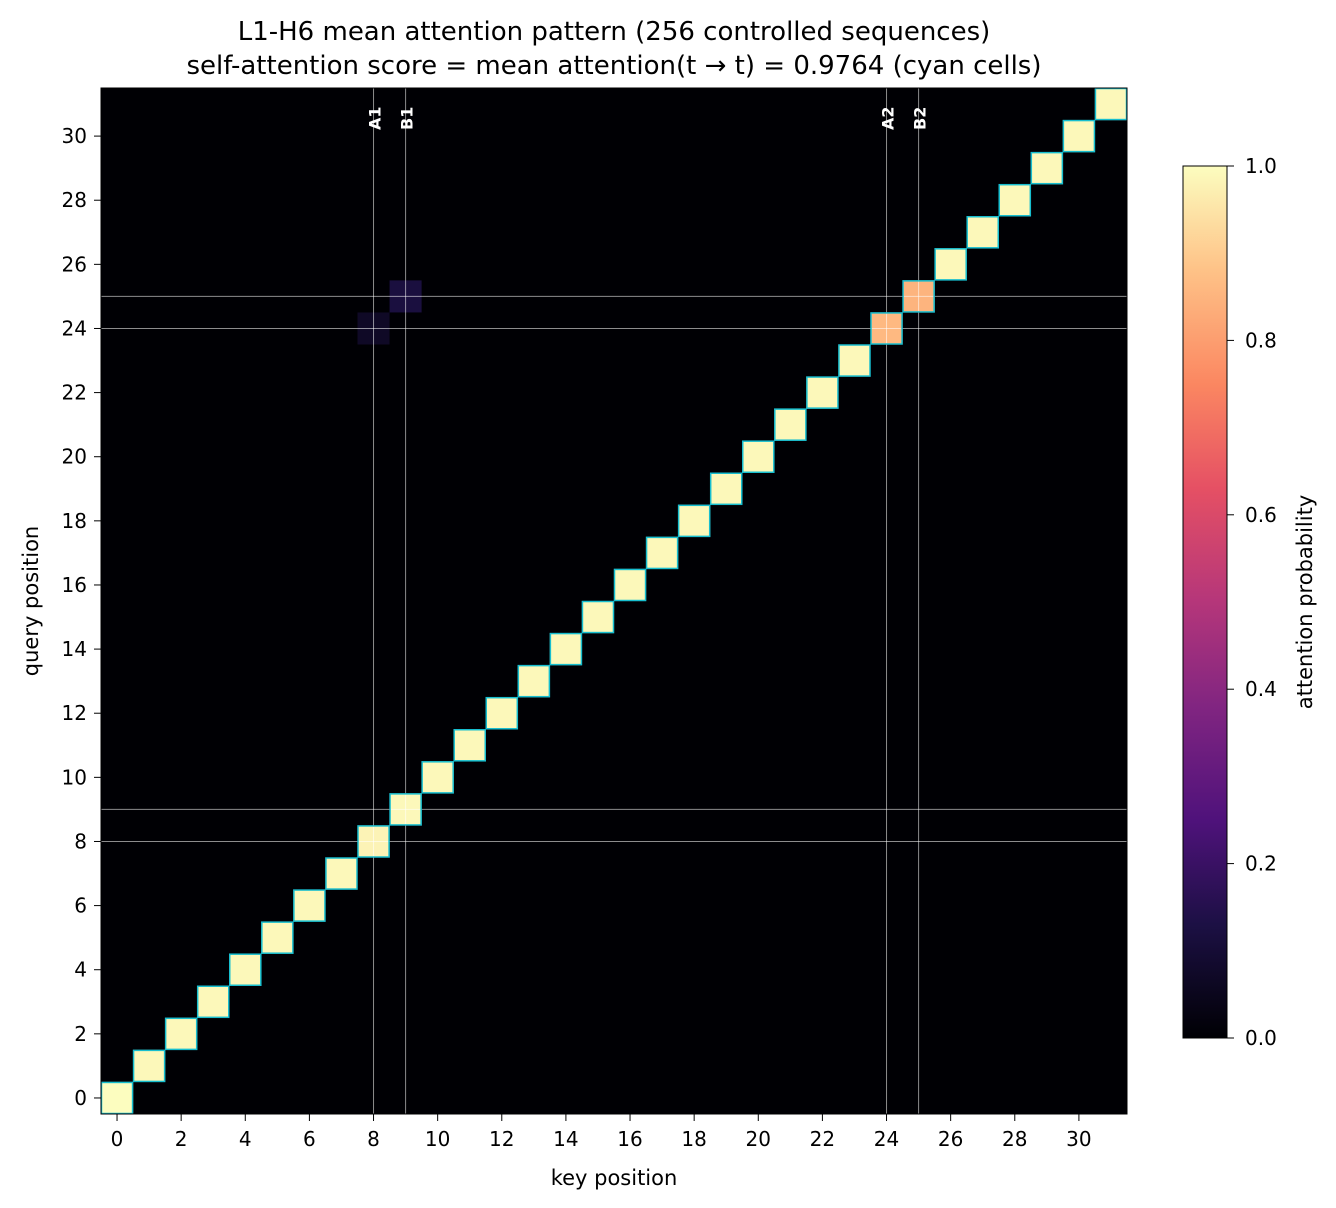  Describe the element at coordinates (1261, 166) in the screenshot. I see `colorbar-tick-label: 1.0` at that location.